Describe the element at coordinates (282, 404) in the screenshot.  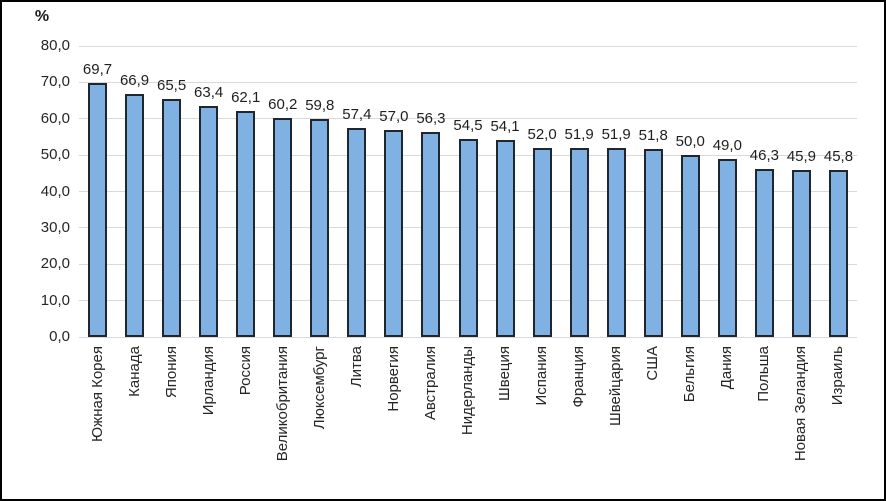
I see `x-axis-category-label: Великобритания` at that location.